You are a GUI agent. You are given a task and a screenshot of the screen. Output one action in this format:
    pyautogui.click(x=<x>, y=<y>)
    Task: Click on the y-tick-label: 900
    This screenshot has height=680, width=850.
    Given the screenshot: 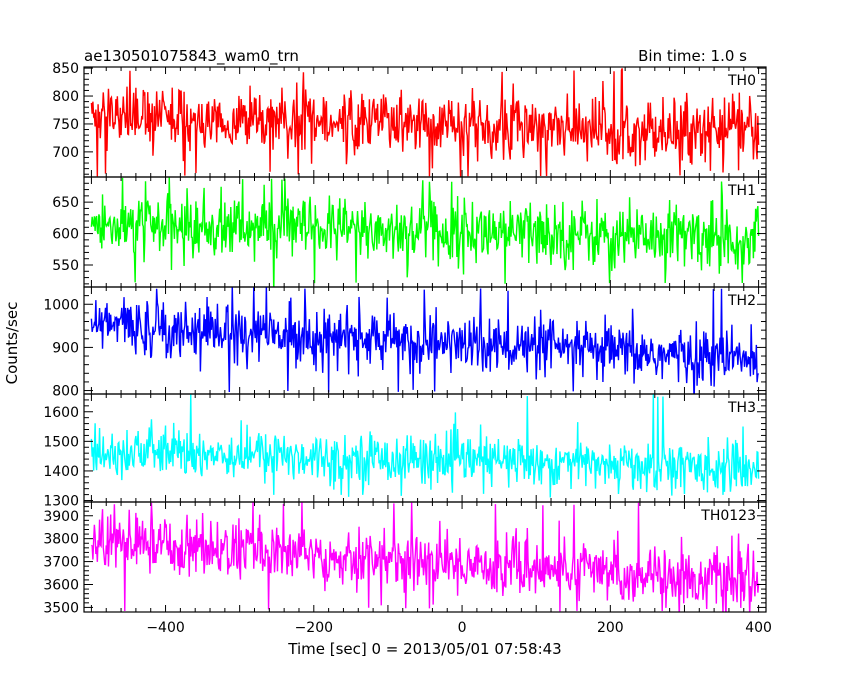 What is the action you would take?
    pyautogui.click(x=65, y=348)
    